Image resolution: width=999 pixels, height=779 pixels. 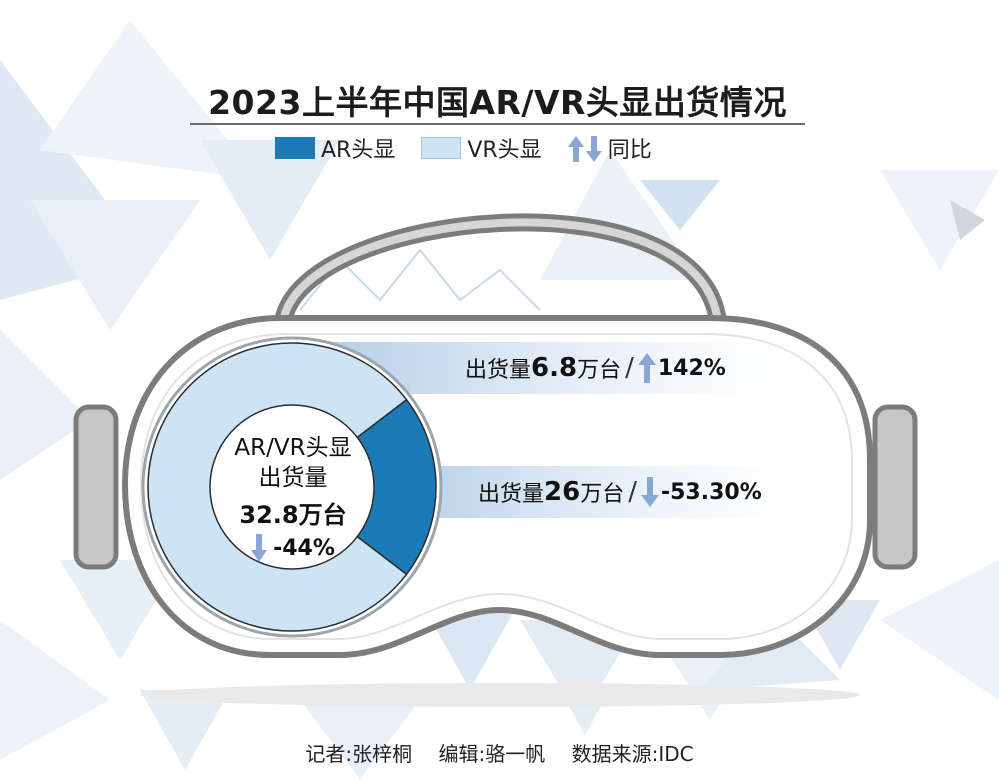 What do you see at coordinates (602, 494) in the screenshot?
I see `vr-callout-unit: 万台` at bounding box center [602, 494].